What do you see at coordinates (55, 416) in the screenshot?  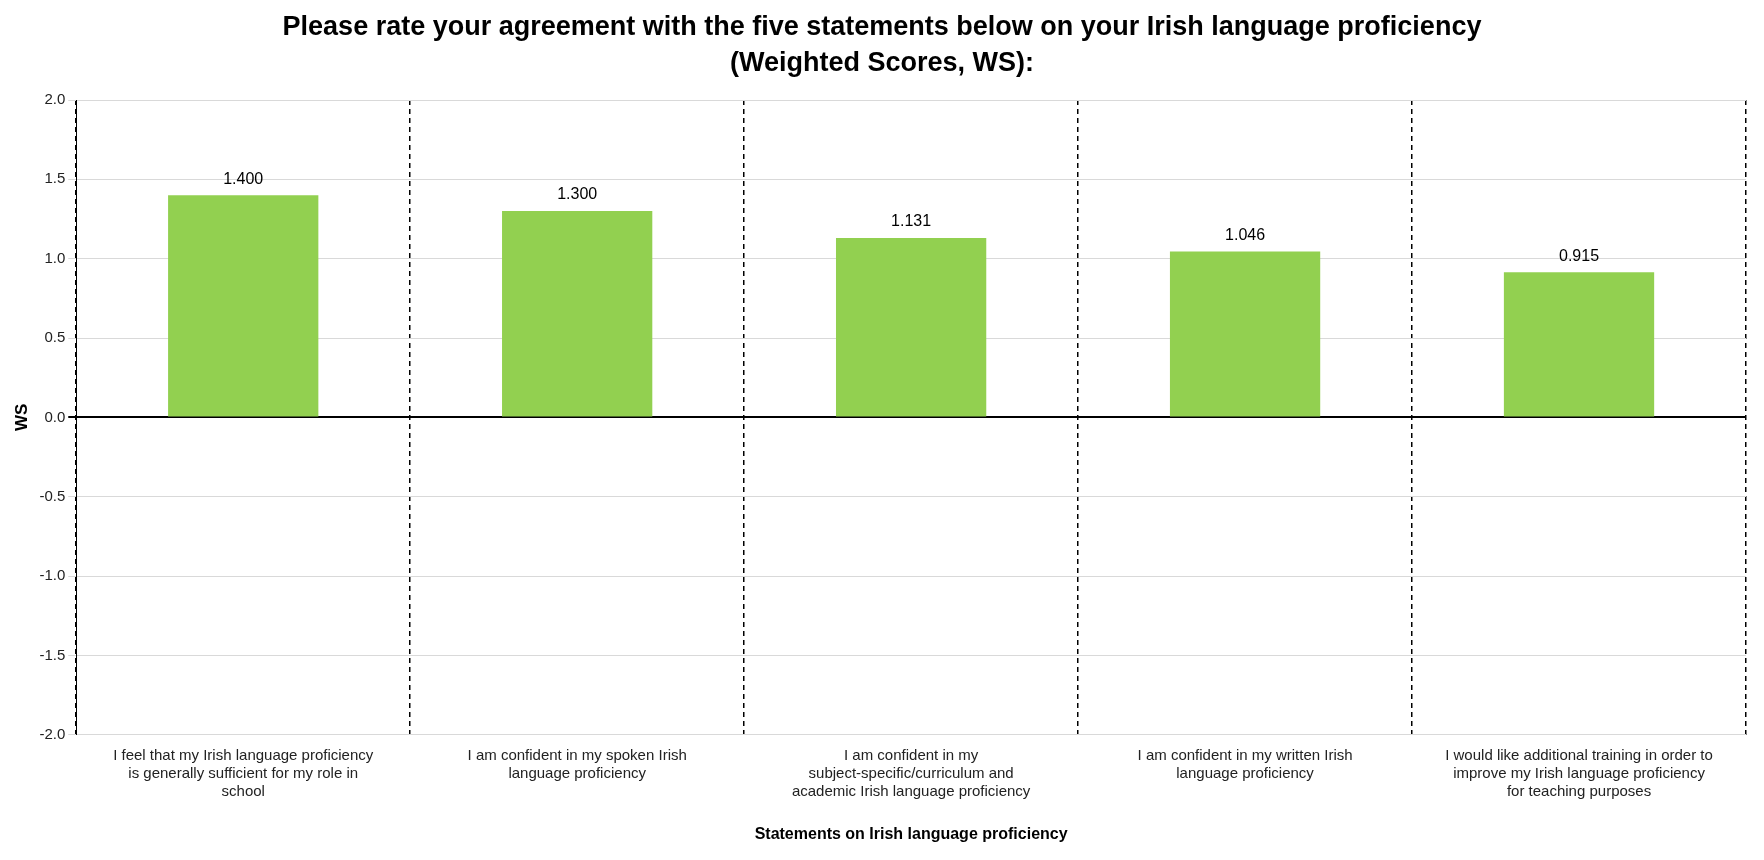 I see `y-tick-label: 0.0` at bounding box center [55, 416].